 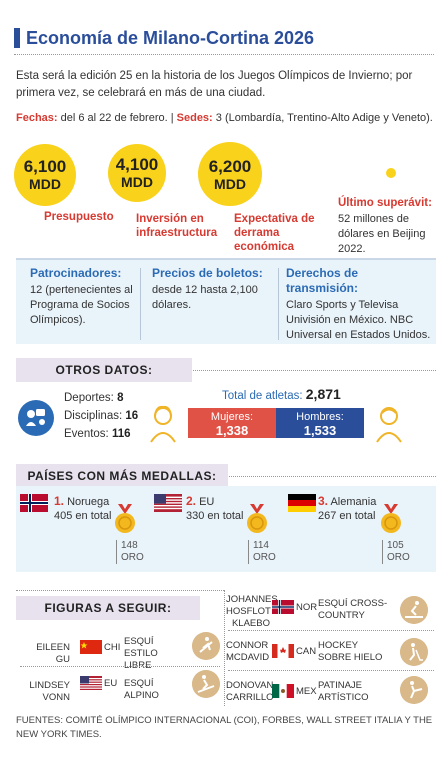 I want to click on medal-total: 267 en total, so click(x=347, y=516).